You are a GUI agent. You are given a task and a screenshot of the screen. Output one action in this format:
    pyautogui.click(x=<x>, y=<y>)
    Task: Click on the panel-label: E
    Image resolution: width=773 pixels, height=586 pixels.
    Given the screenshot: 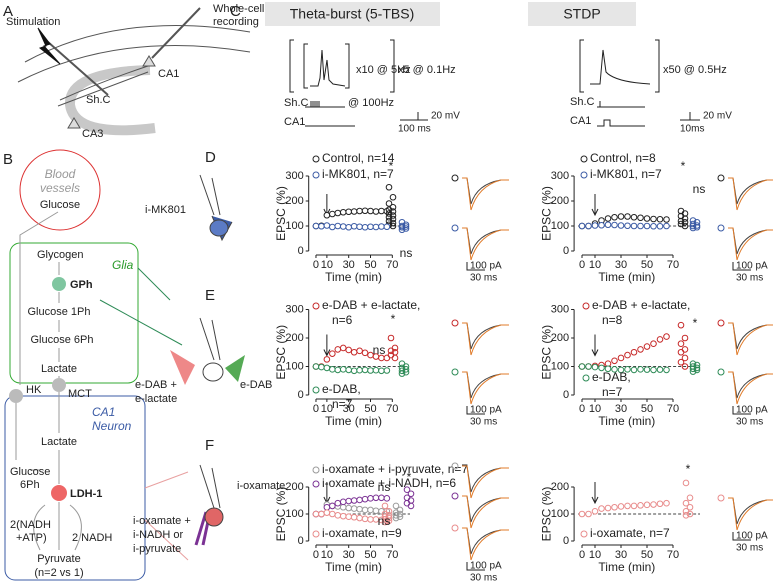 What is the action you would take?
    pyautogui.click(x=210, y=295)
    